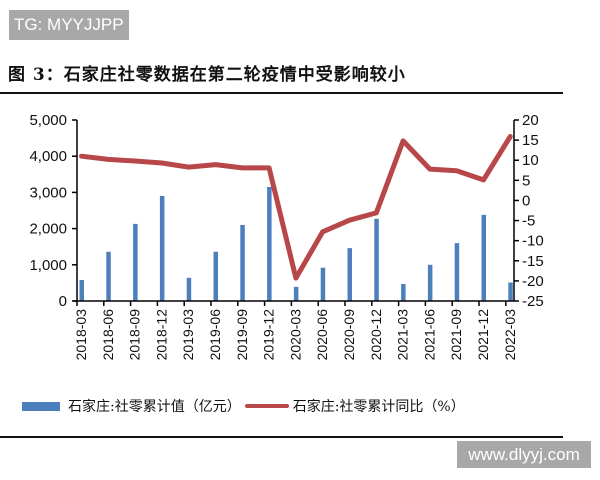 The height and width of the screenshot is (480, 600). What do you see at coordinates (48, 265) in the screenshot?
I see `left-axis-tick-label: 1,000` at bounding box center [48, 265].